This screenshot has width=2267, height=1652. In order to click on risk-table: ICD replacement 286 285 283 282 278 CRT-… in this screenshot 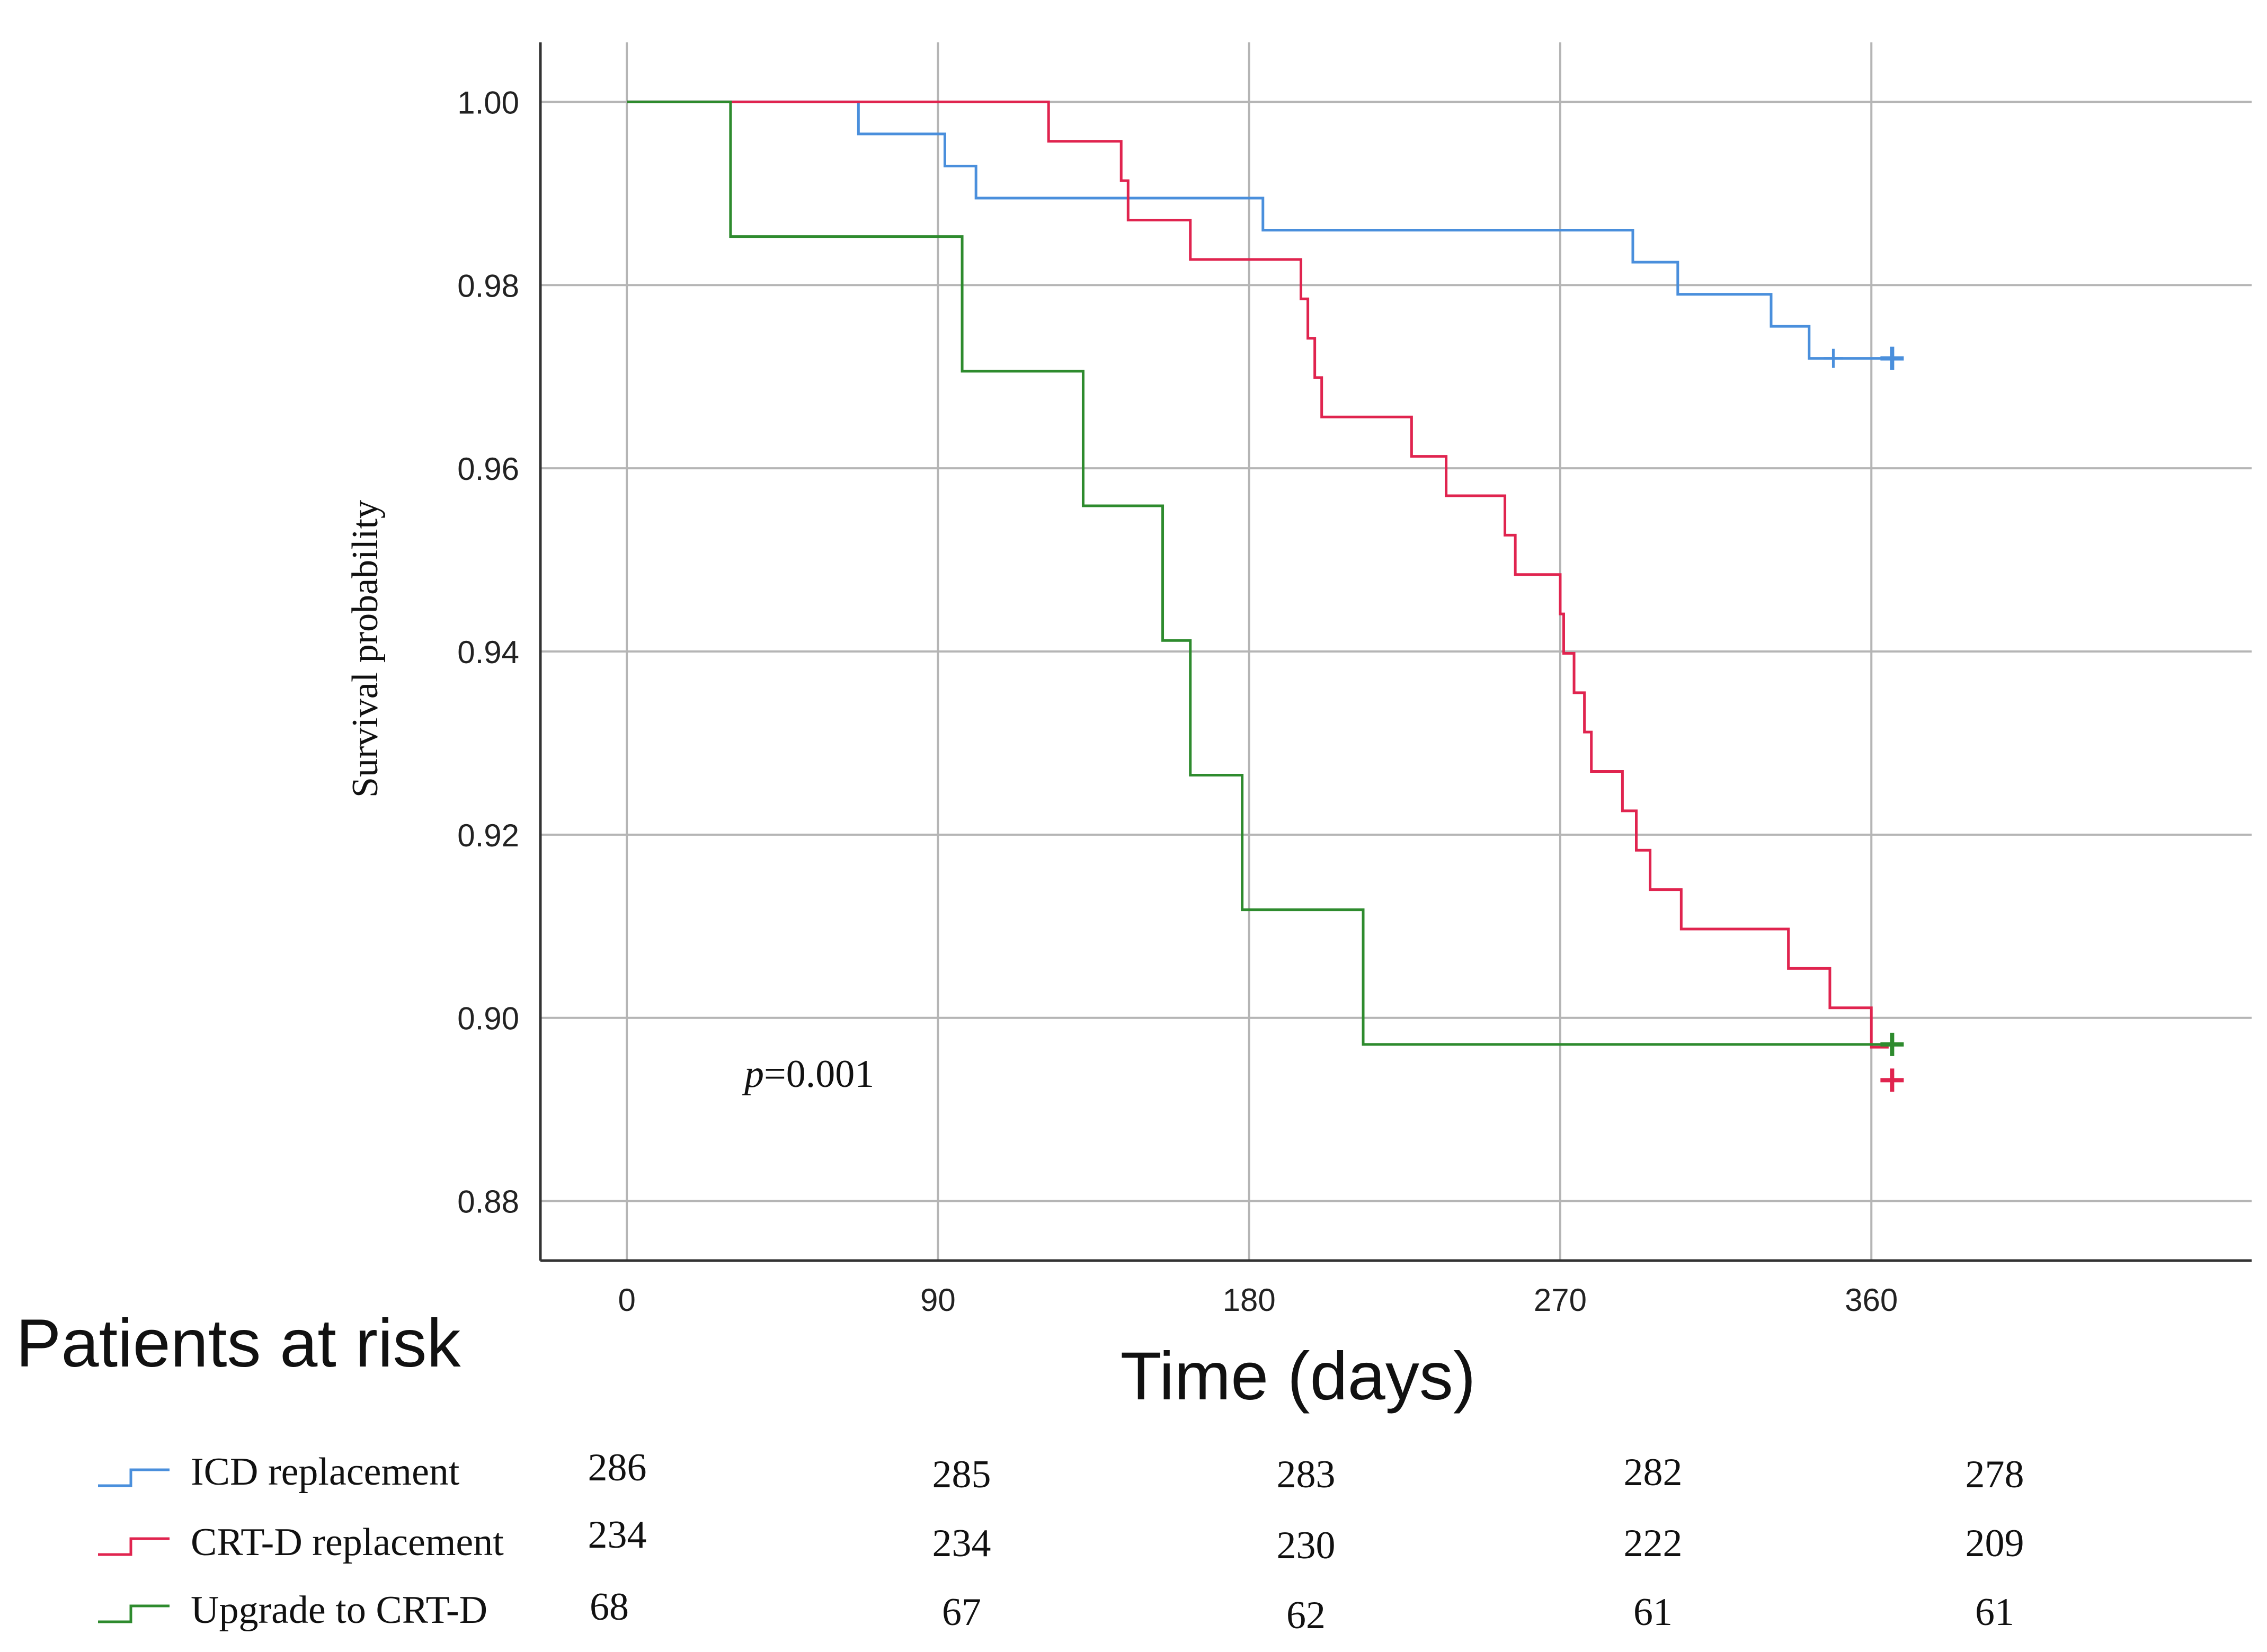, I will do `click(1061, 1542)`.